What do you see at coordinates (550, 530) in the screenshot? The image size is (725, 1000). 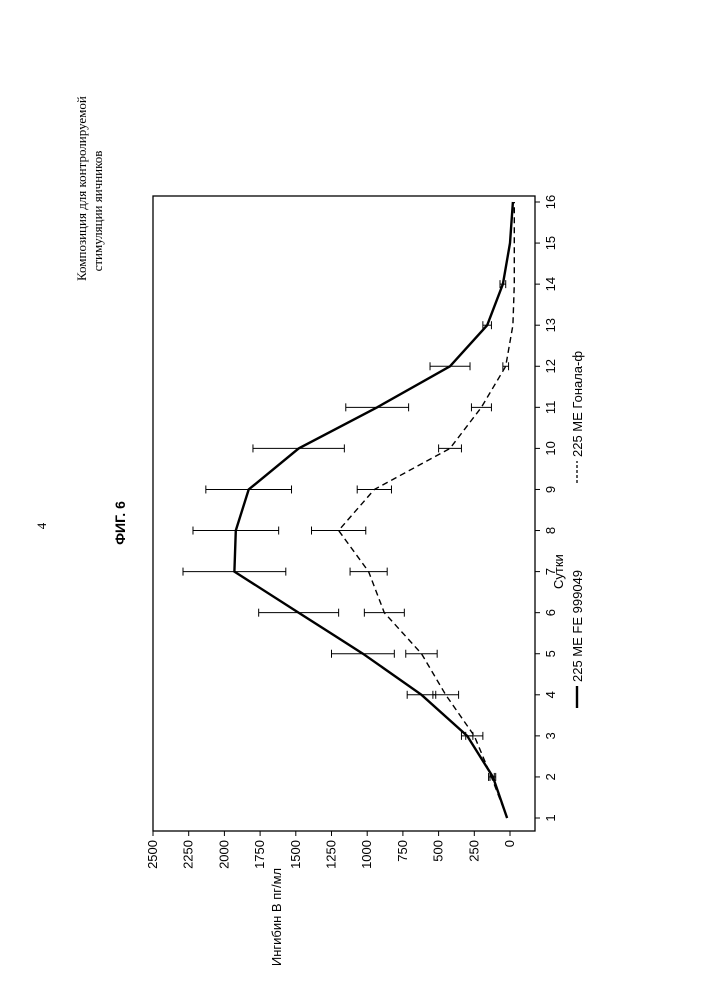 I see `x-tick-label: 8` at bounding box center [550, 530].